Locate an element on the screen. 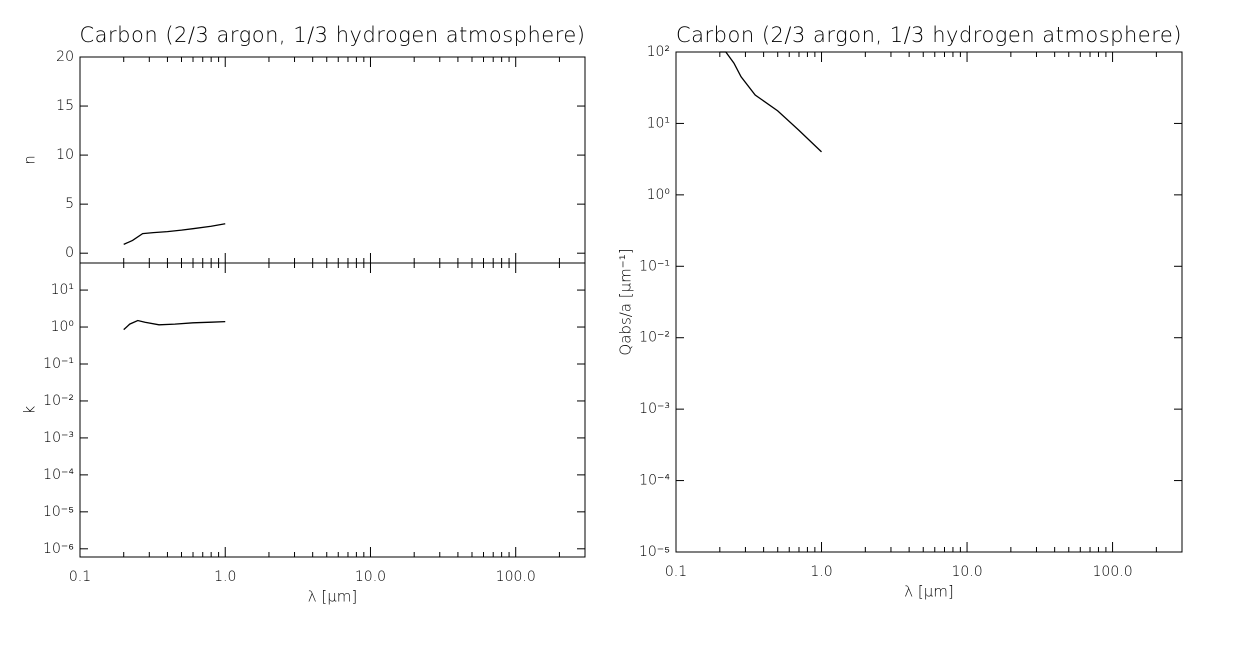 The image size is (1250, 651). y-tick-label: 10 is located at coordinates (65, 155).